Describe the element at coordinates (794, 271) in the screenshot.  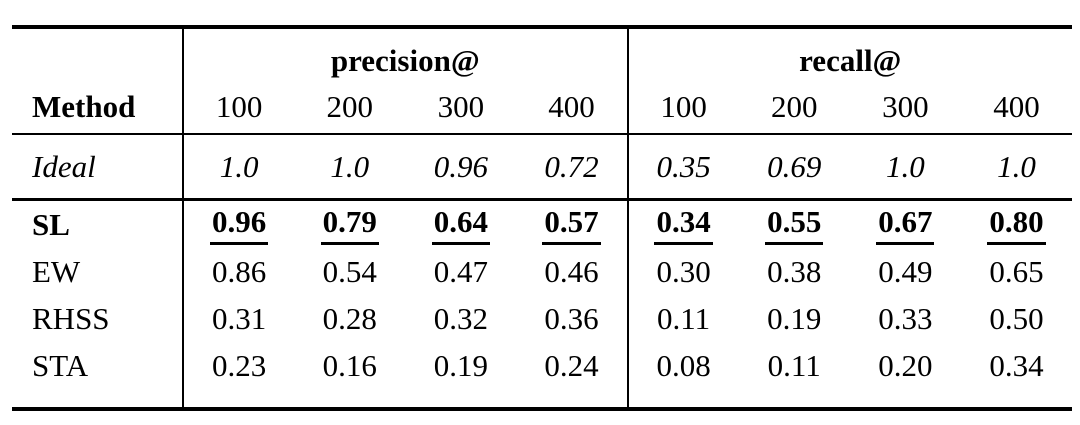
I see `value-cell: 0.38` at that location.